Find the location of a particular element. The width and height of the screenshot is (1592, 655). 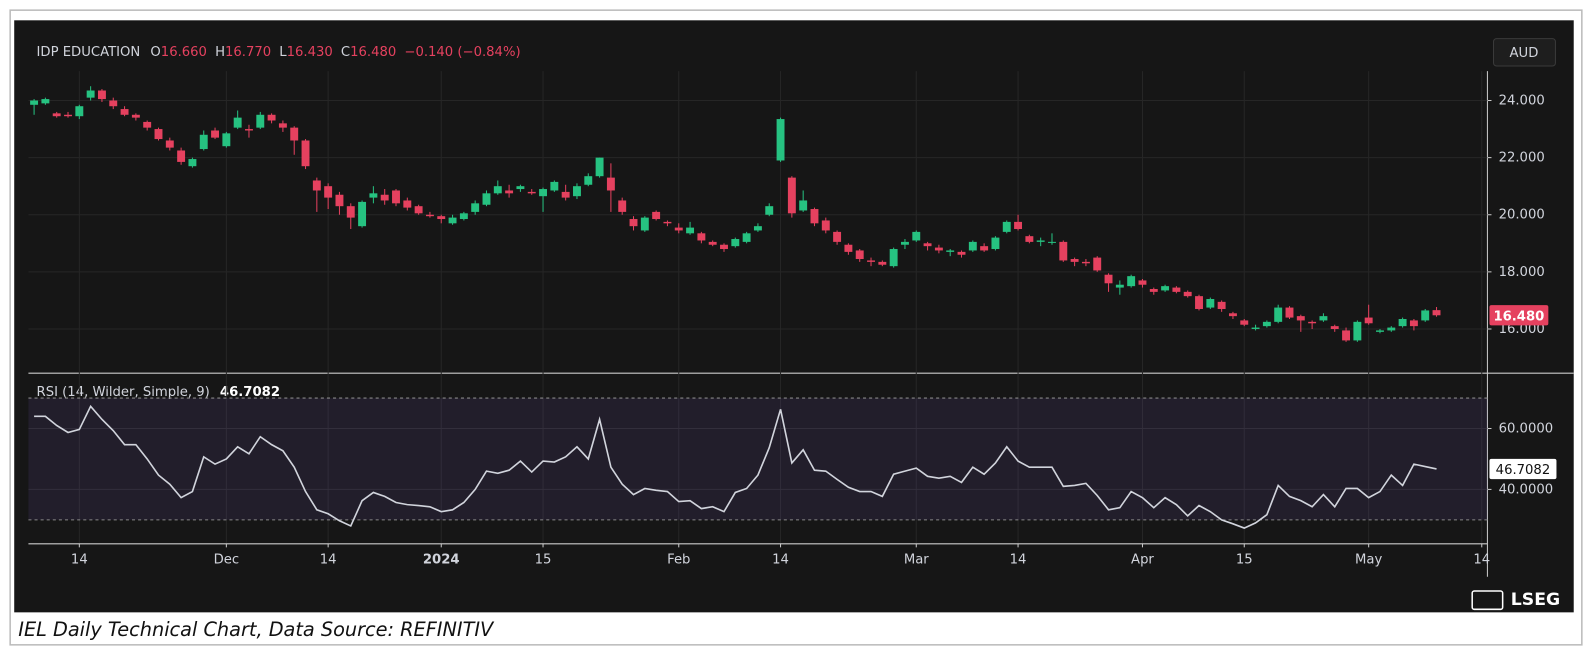

x-tick-label: 15 is located at coordinates (543, 560).